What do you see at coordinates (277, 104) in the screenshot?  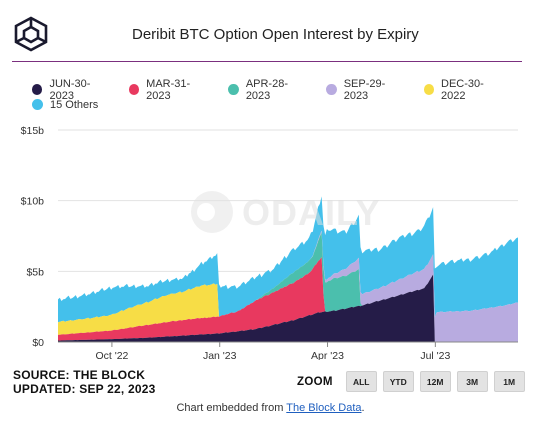 I see `legend-row: 15 Others` at bounding box center [277, 104].